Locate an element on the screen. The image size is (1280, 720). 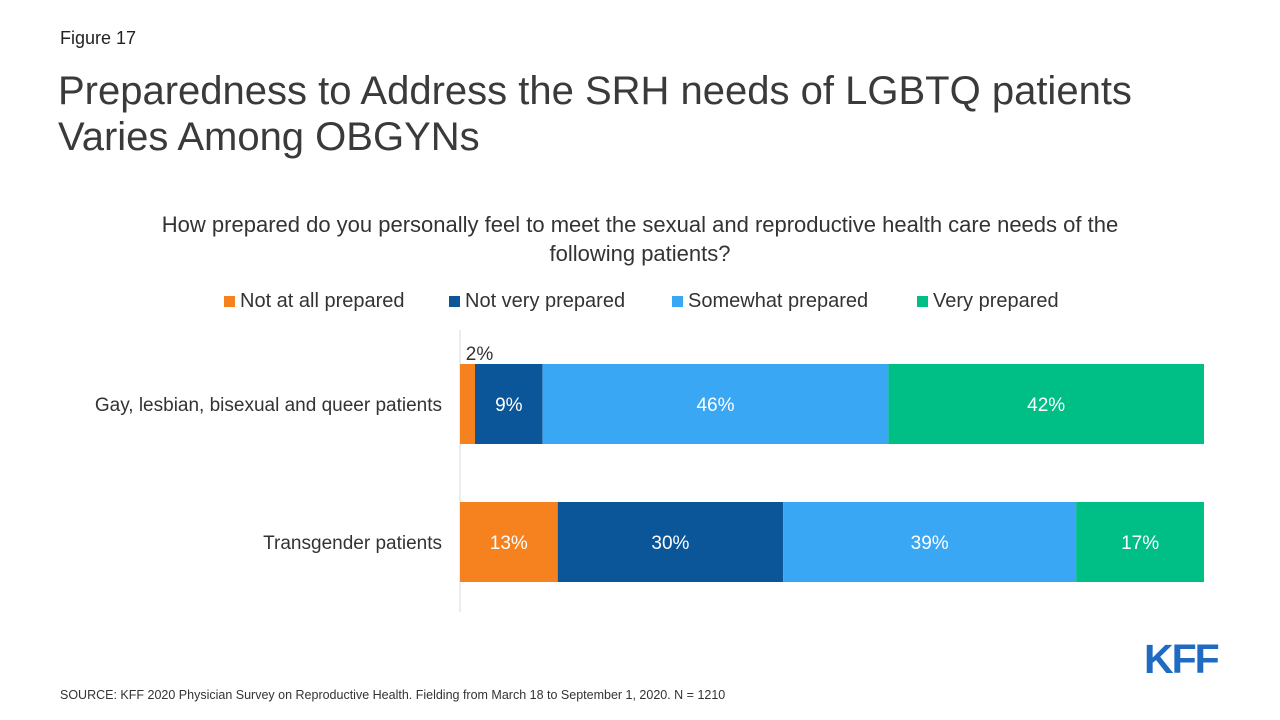
data-label: 9% is located at coordinates (509, 405).